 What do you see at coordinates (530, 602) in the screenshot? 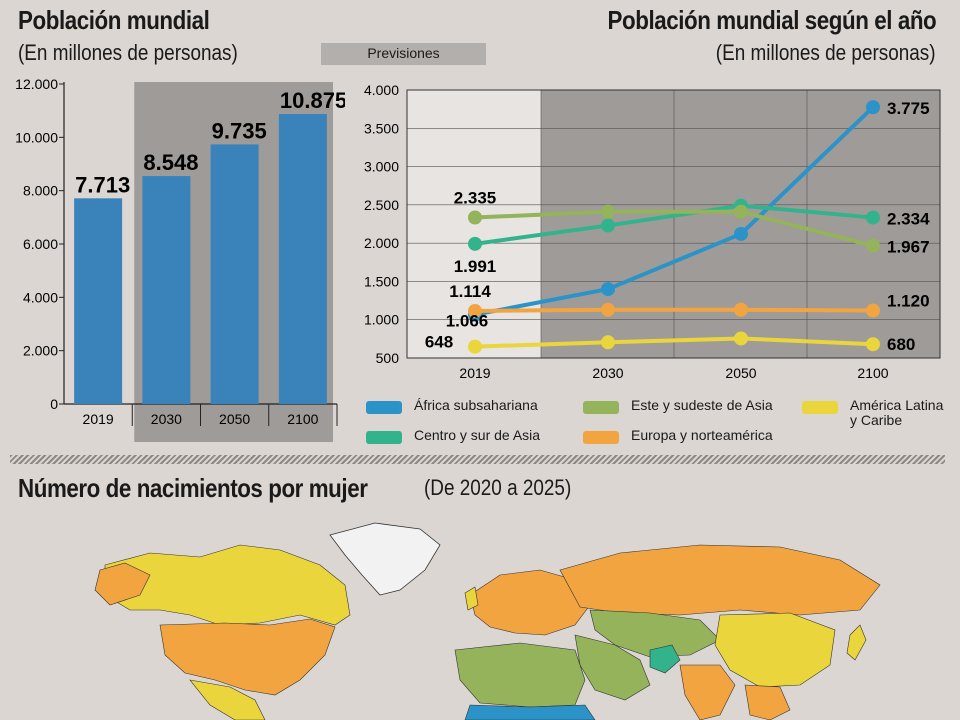
I see `europe-shape` at bounding box center [530, 602].